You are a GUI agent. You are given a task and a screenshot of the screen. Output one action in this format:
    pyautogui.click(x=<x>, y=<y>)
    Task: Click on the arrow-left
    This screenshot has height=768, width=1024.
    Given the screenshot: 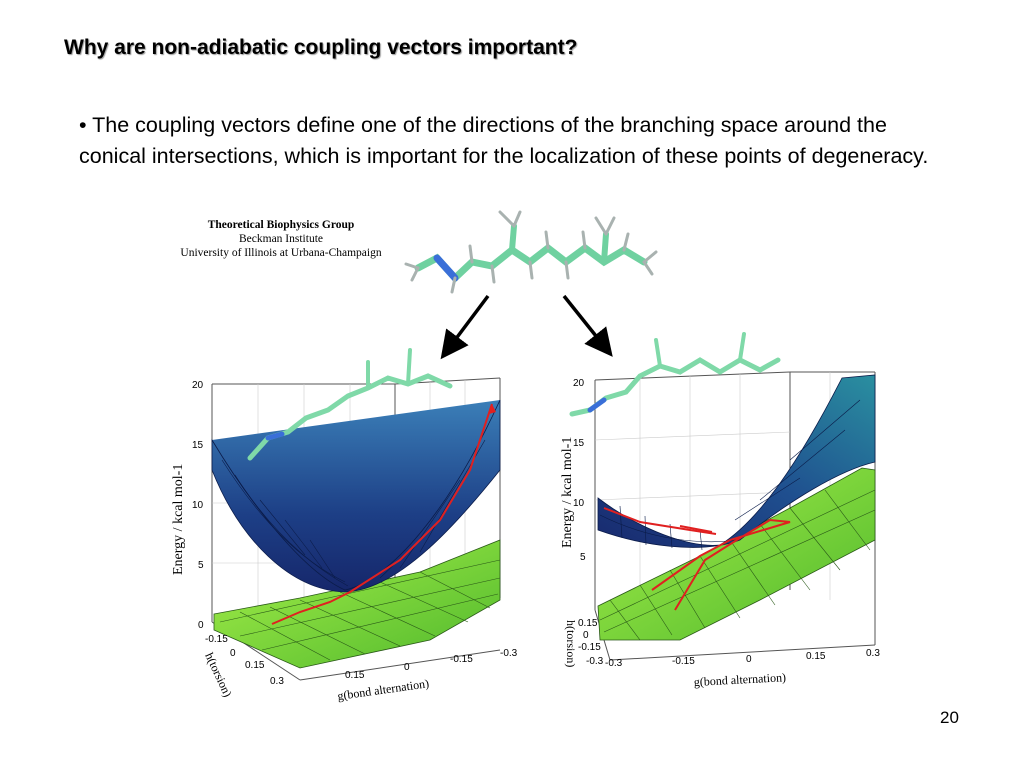 What is the action you would take?
    pyautogui.click(x=465, y=327)
    